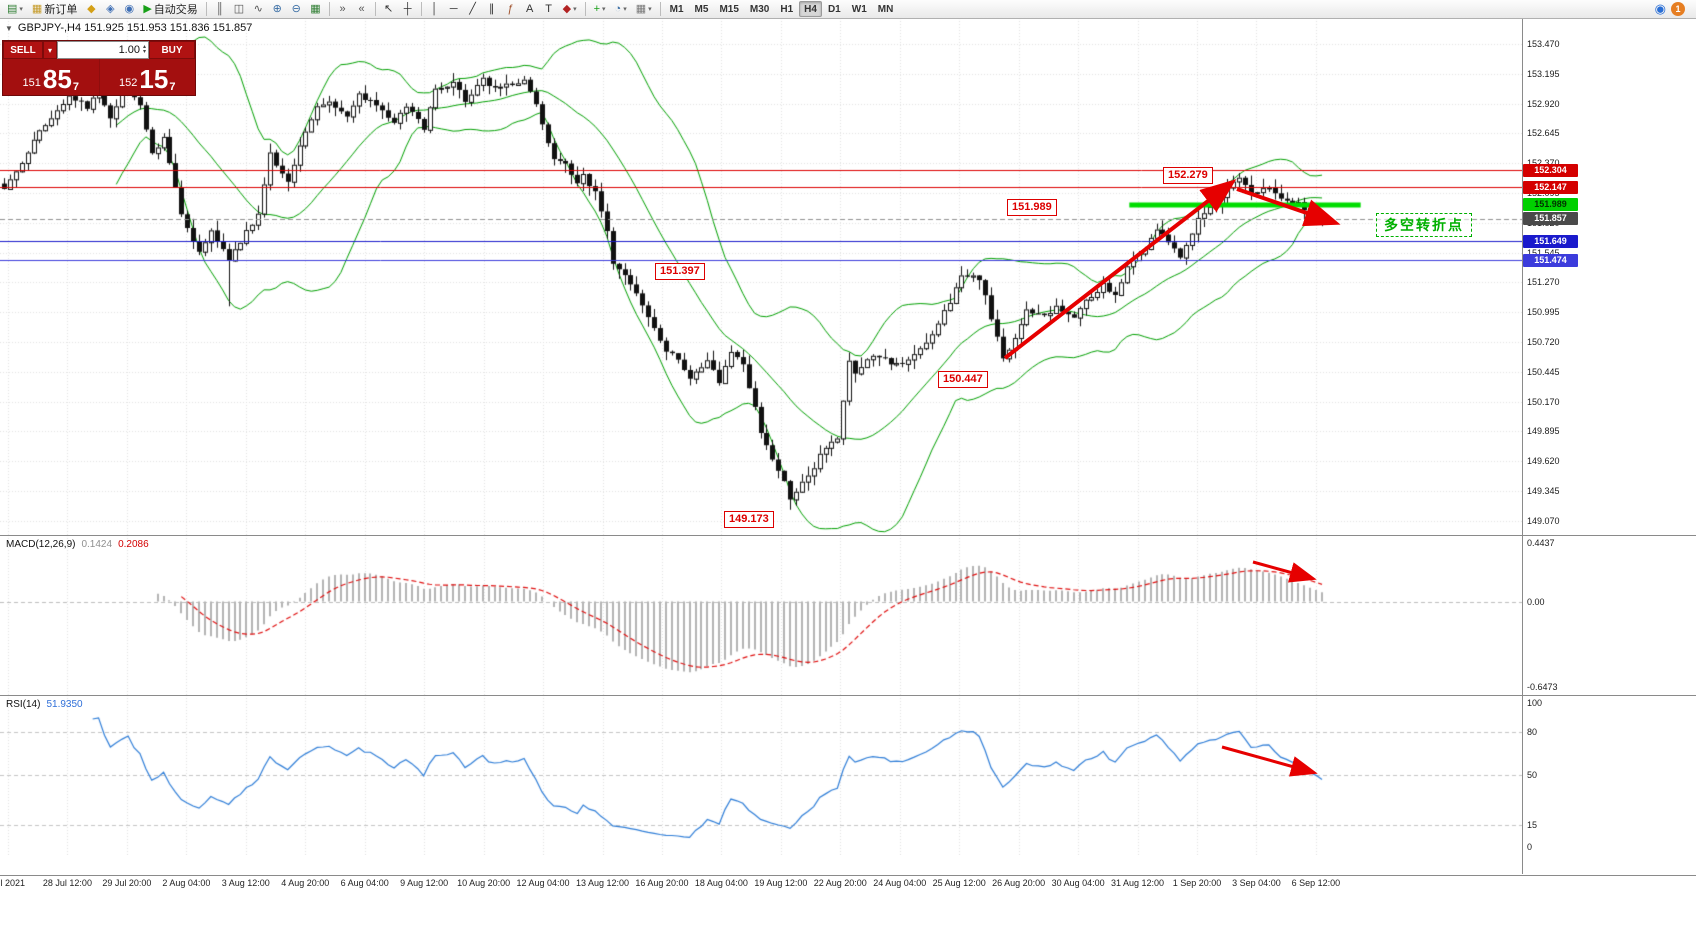 Image resolution: width=1696 pixels, height=943 pixels. What do you see at coordinates (963, 379) in the screenshot?
I see `price-level-label: 150.447` at bounding box center [963, 379].